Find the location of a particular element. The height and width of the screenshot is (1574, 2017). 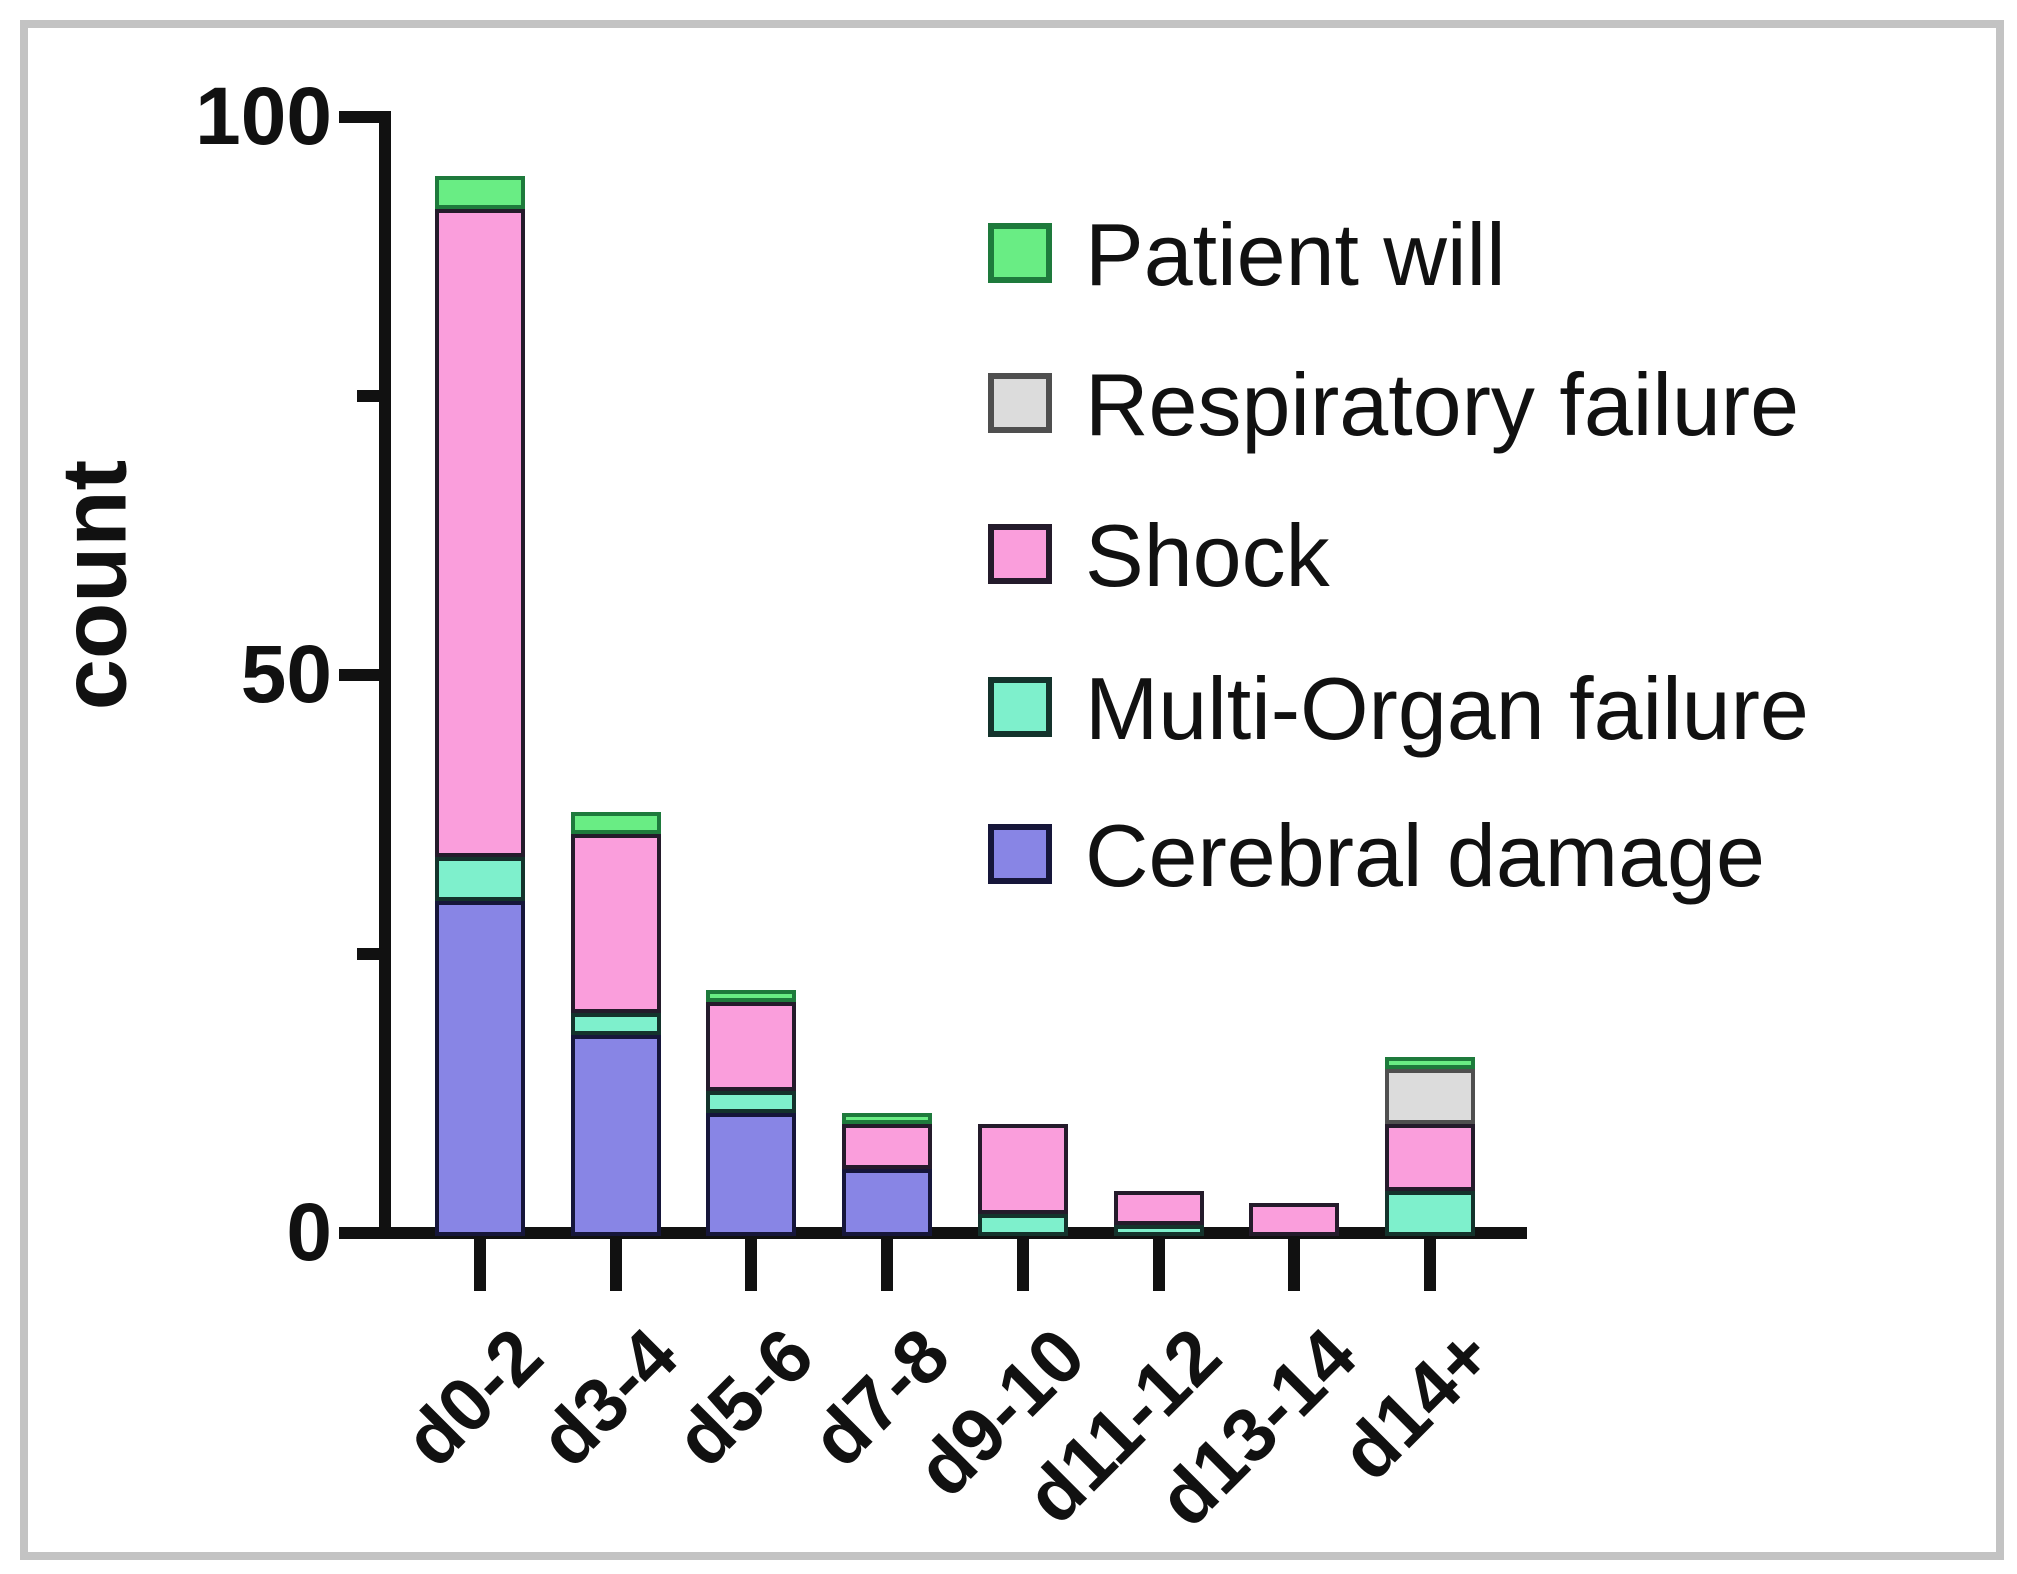

legend-label: Respiratory failure is located at coordinates (1442, 404).